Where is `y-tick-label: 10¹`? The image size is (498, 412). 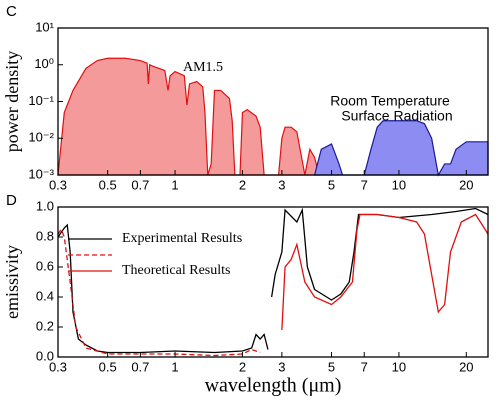 y-tick-label: 10¹ is located at coordinates (44, 26).